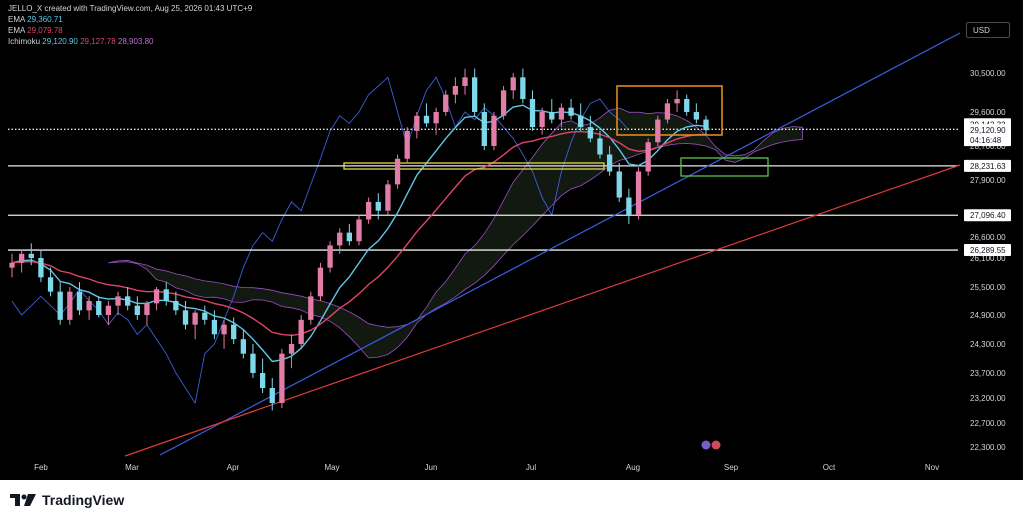 Image resolution: width=1023 pixels, height=519 pixels. Describe the element at coordinates (988, 250) in the screenshot. I see `level-price-tag-text: 26,289.55` at that location.